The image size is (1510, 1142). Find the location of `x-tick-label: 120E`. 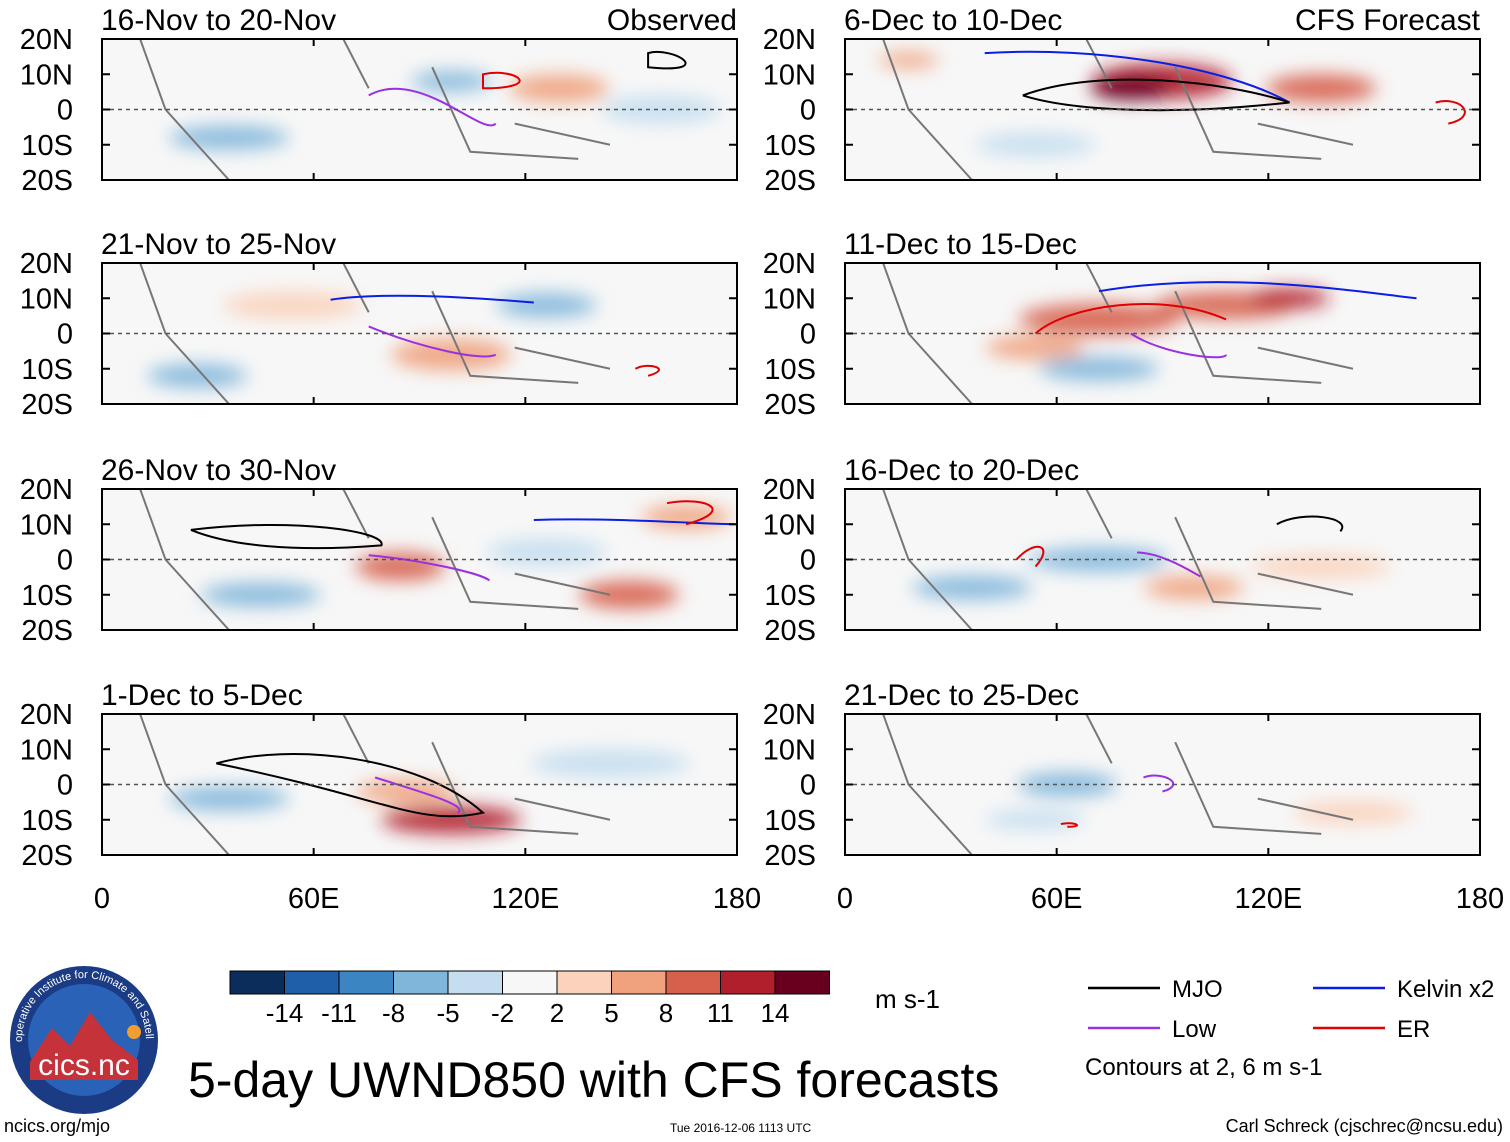

x-tick-label: 120E is located at coordinates (525, 899).